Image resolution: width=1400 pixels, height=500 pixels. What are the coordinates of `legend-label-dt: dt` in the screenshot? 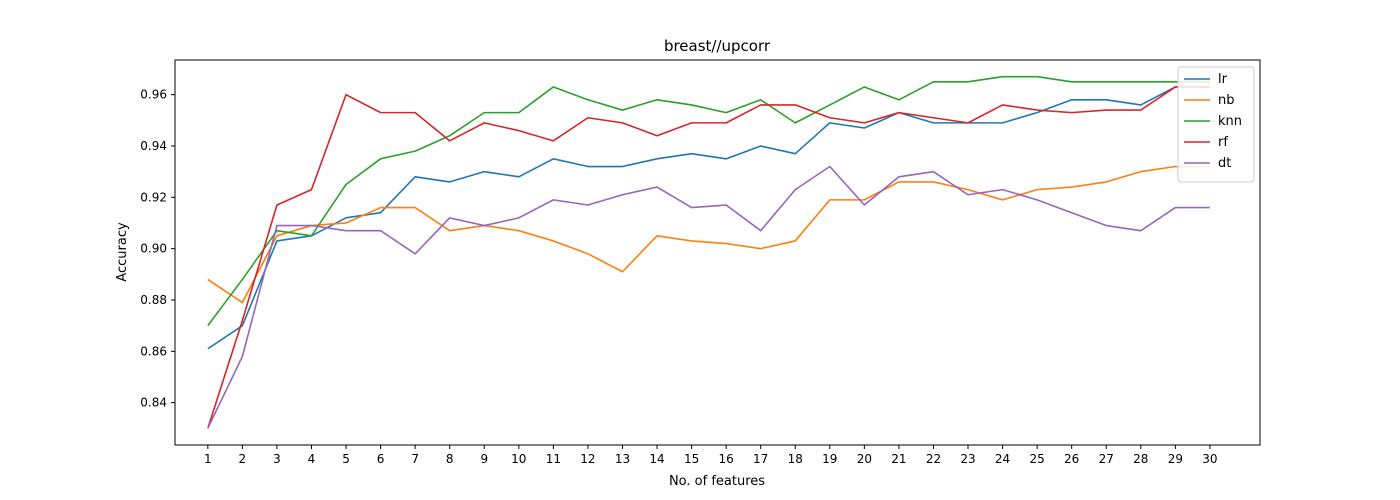 It's located at (1224, 163).